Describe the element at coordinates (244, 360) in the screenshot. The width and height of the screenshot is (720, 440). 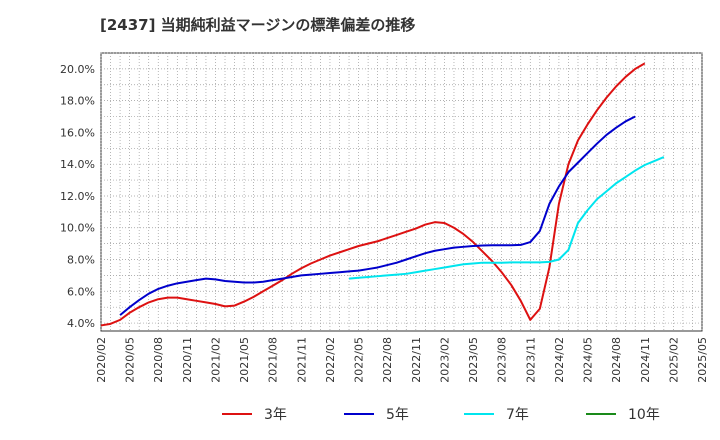
I see `x-tick-label: 2021/05` at that location.